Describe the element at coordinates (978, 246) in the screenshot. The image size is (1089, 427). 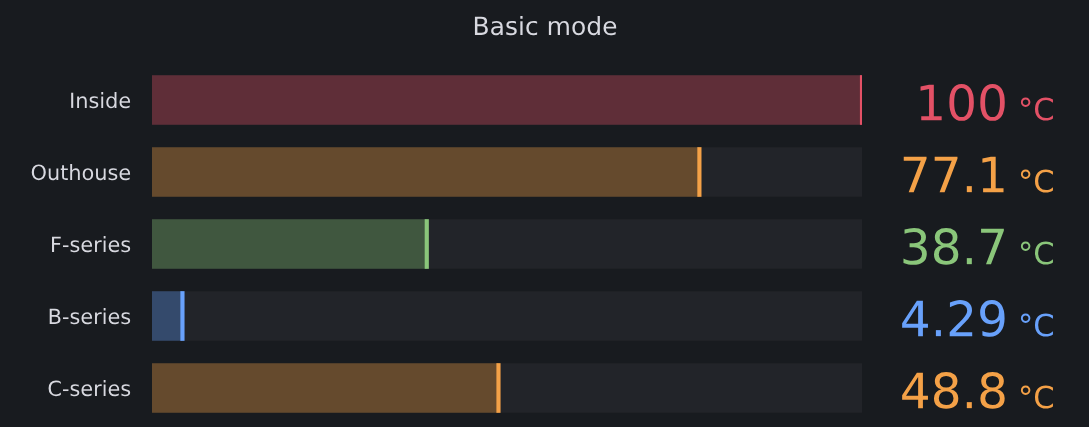
I see `data-label: 38.7 °C` at that location.